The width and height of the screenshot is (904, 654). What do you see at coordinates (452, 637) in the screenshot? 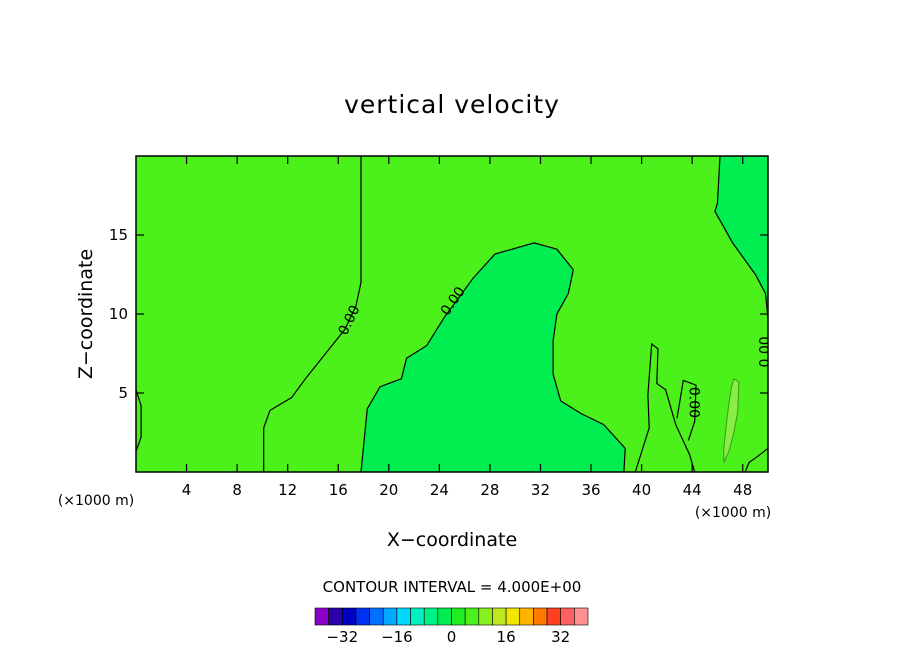
I see `colorbar-tick-label: 0` at bounding box center [452, 637].